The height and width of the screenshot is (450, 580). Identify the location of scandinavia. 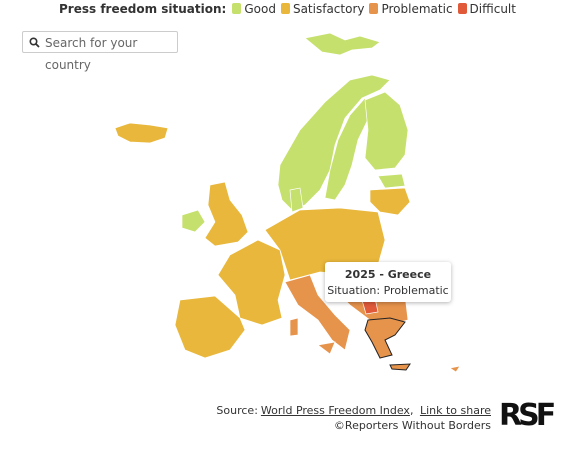
(334, 142).